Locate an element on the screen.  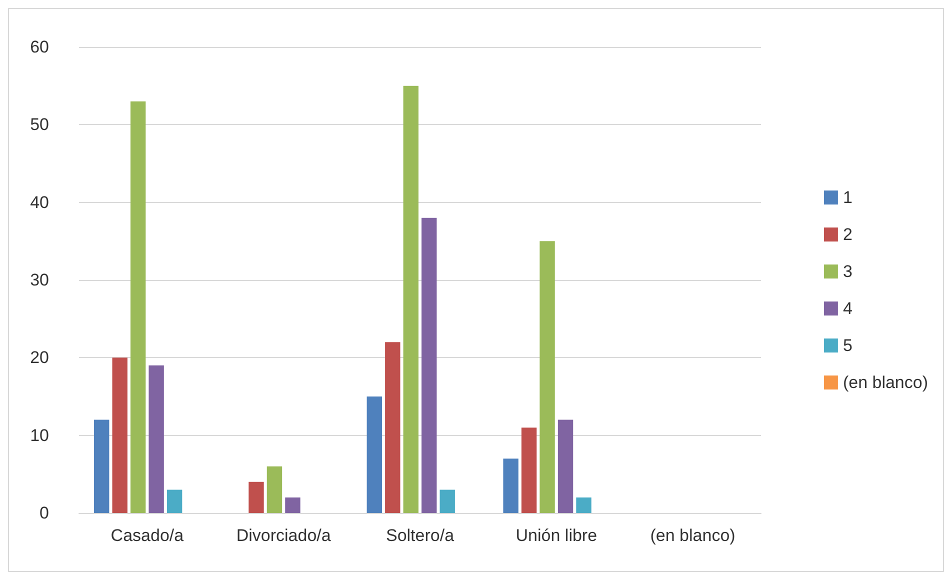
x-tick-label: Divorciado/a is located at coordinates (284, 535).